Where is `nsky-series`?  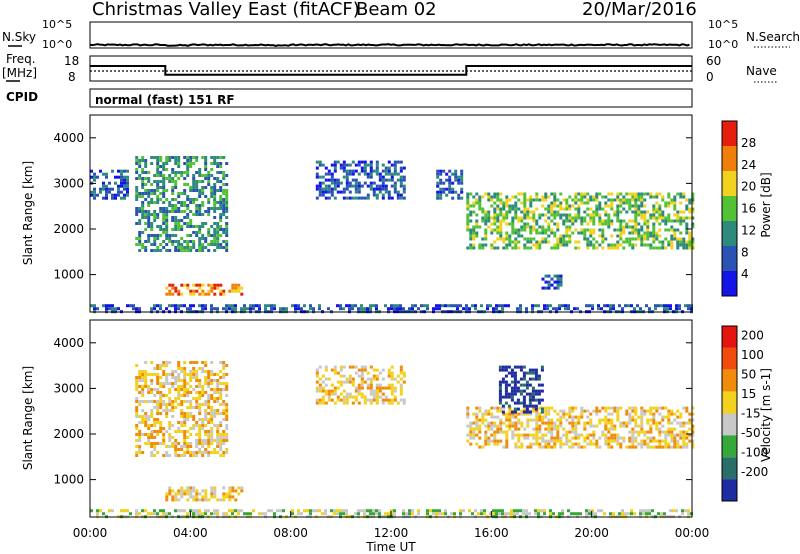 nsky-series is located at coordinates (389, 45).